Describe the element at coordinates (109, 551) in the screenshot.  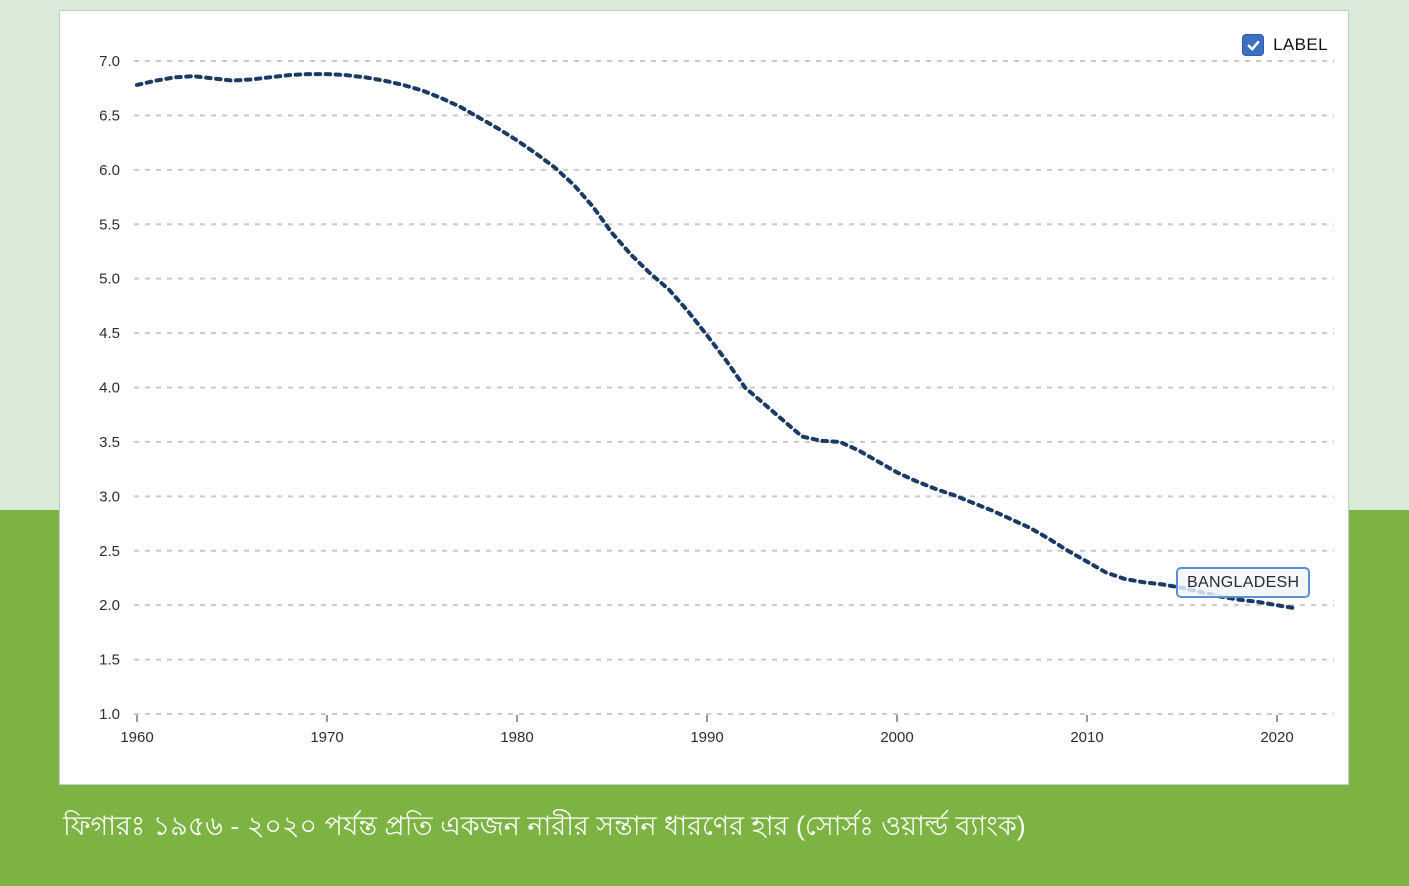
I see `y-tick-label: 2.5` at that location.